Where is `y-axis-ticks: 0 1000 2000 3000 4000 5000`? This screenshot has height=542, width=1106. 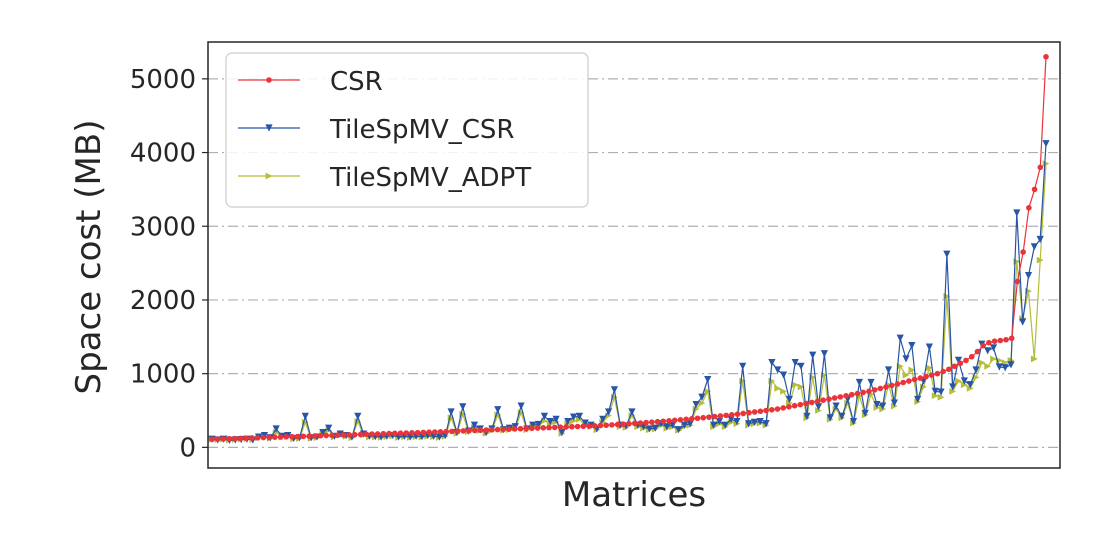 y-axis-ticks: 0 1000 2000 3000 4000 5000 is located at coordinates (169, 264).